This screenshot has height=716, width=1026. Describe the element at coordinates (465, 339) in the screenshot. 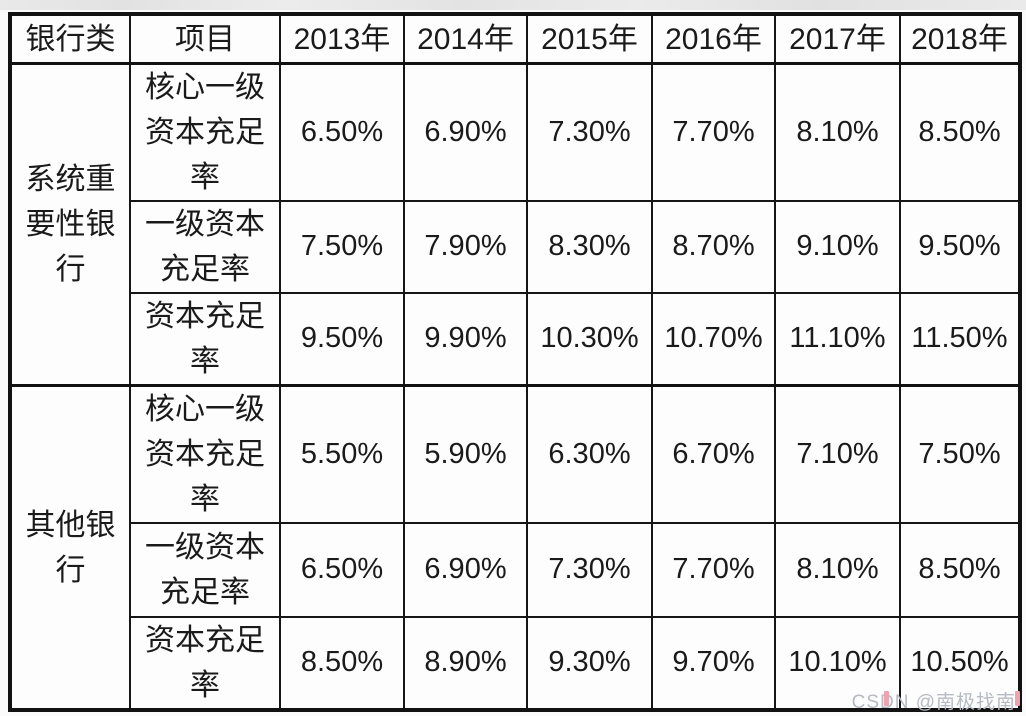

I see `value-cell: 9.90%` at that location.